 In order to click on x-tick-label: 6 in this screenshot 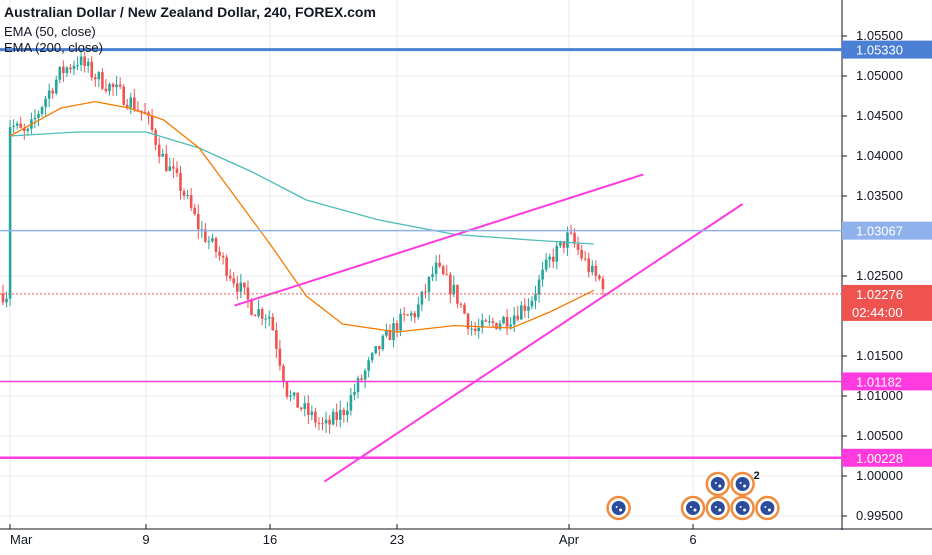, I will do `click(692, 539)`.